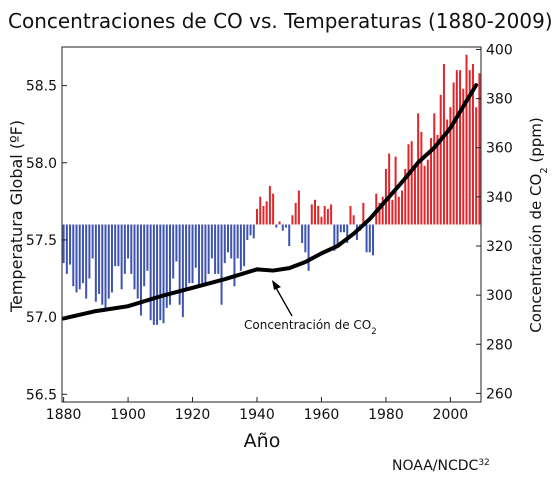 This screenshot has height=484, width=553. I want to click on temperature-bar-1937, so click(247, 232).